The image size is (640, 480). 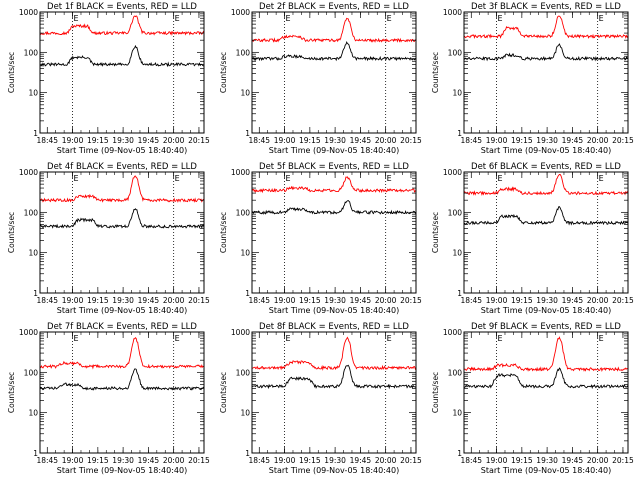 I want to click on panel-title: Det 4f BLACK = Events, RED = LLD, so click(x=122, y=167).